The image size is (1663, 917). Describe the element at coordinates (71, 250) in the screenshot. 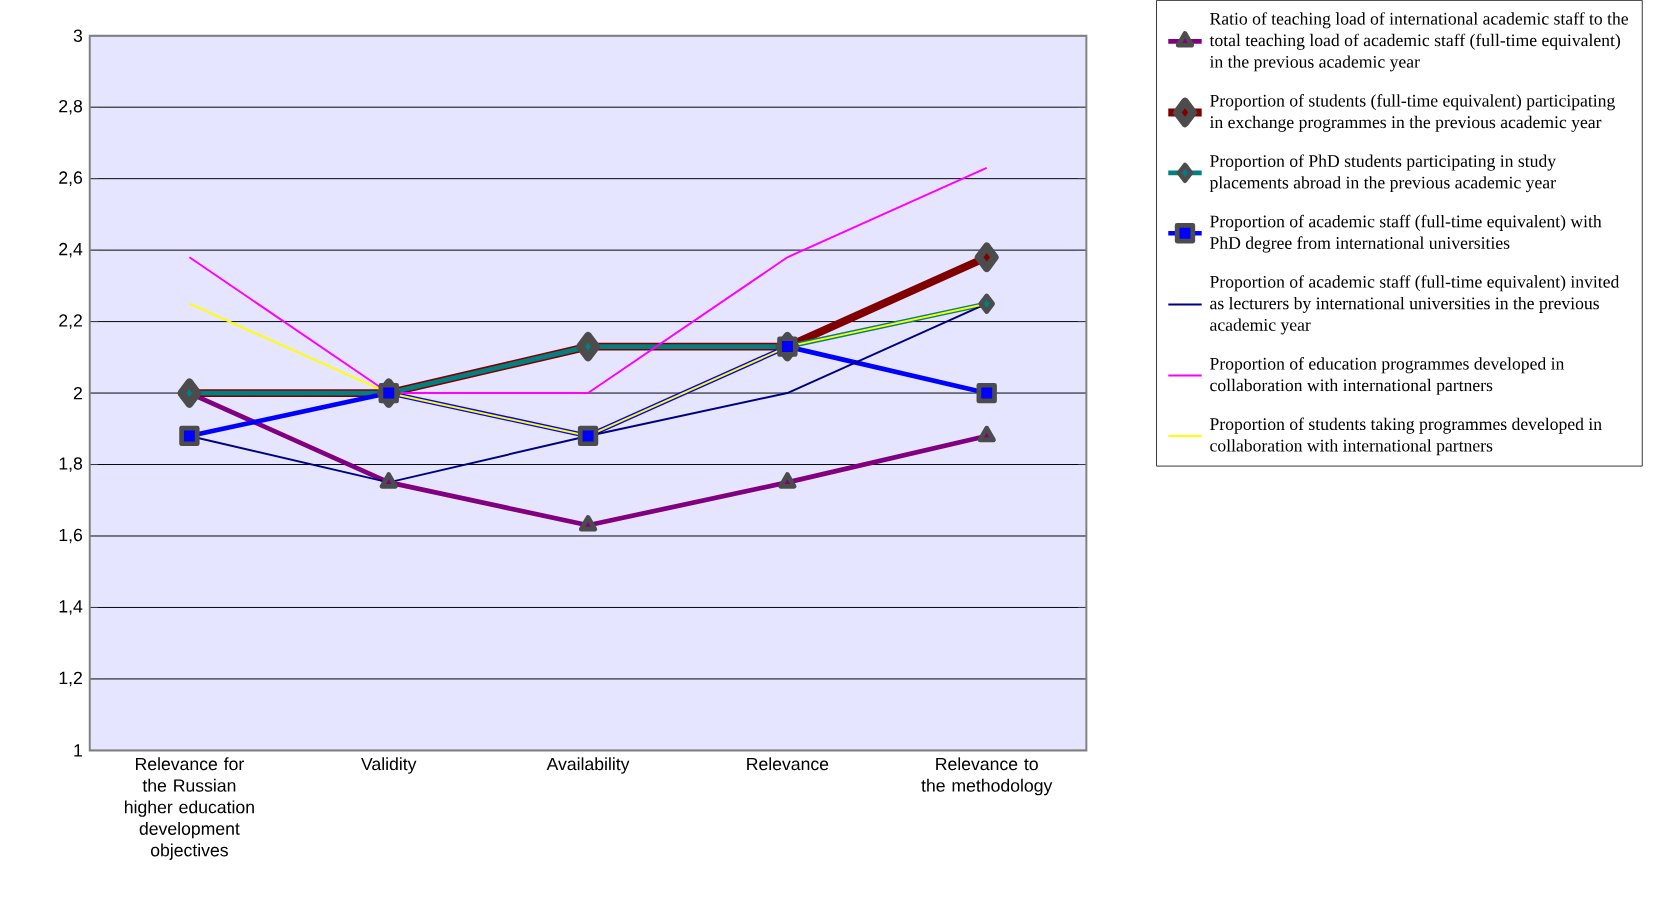

I see `y-tick-label: 2,4` at that location.